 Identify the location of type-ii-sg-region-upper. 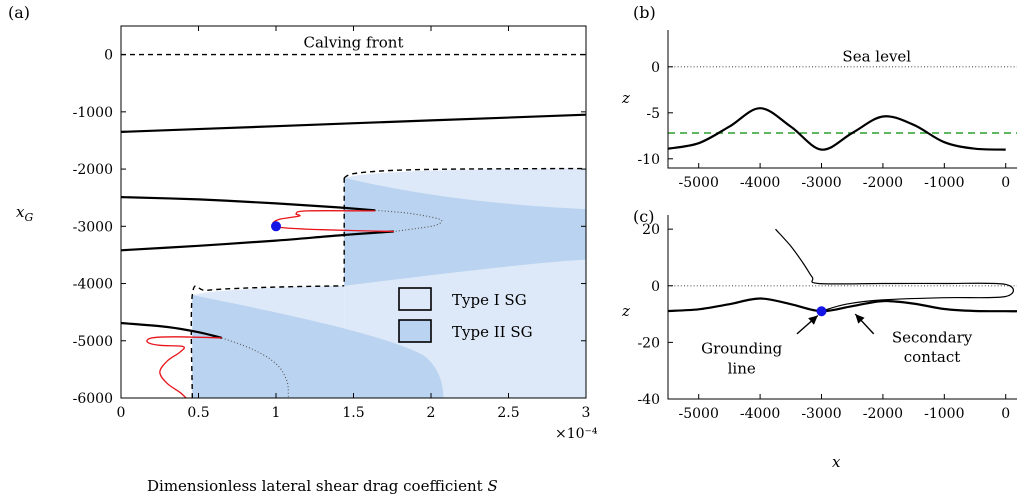
(465, 231).